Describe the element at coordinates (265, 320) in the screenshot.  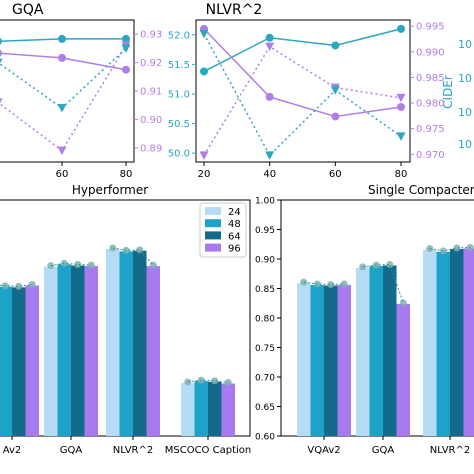
I see `y-tick-label: 0.80` at that location.